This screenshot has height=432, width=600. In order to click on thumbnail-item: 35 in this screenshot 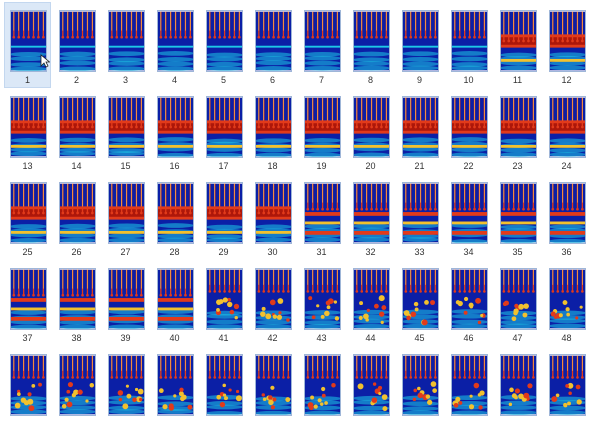, I will do `click(517, 217)`.